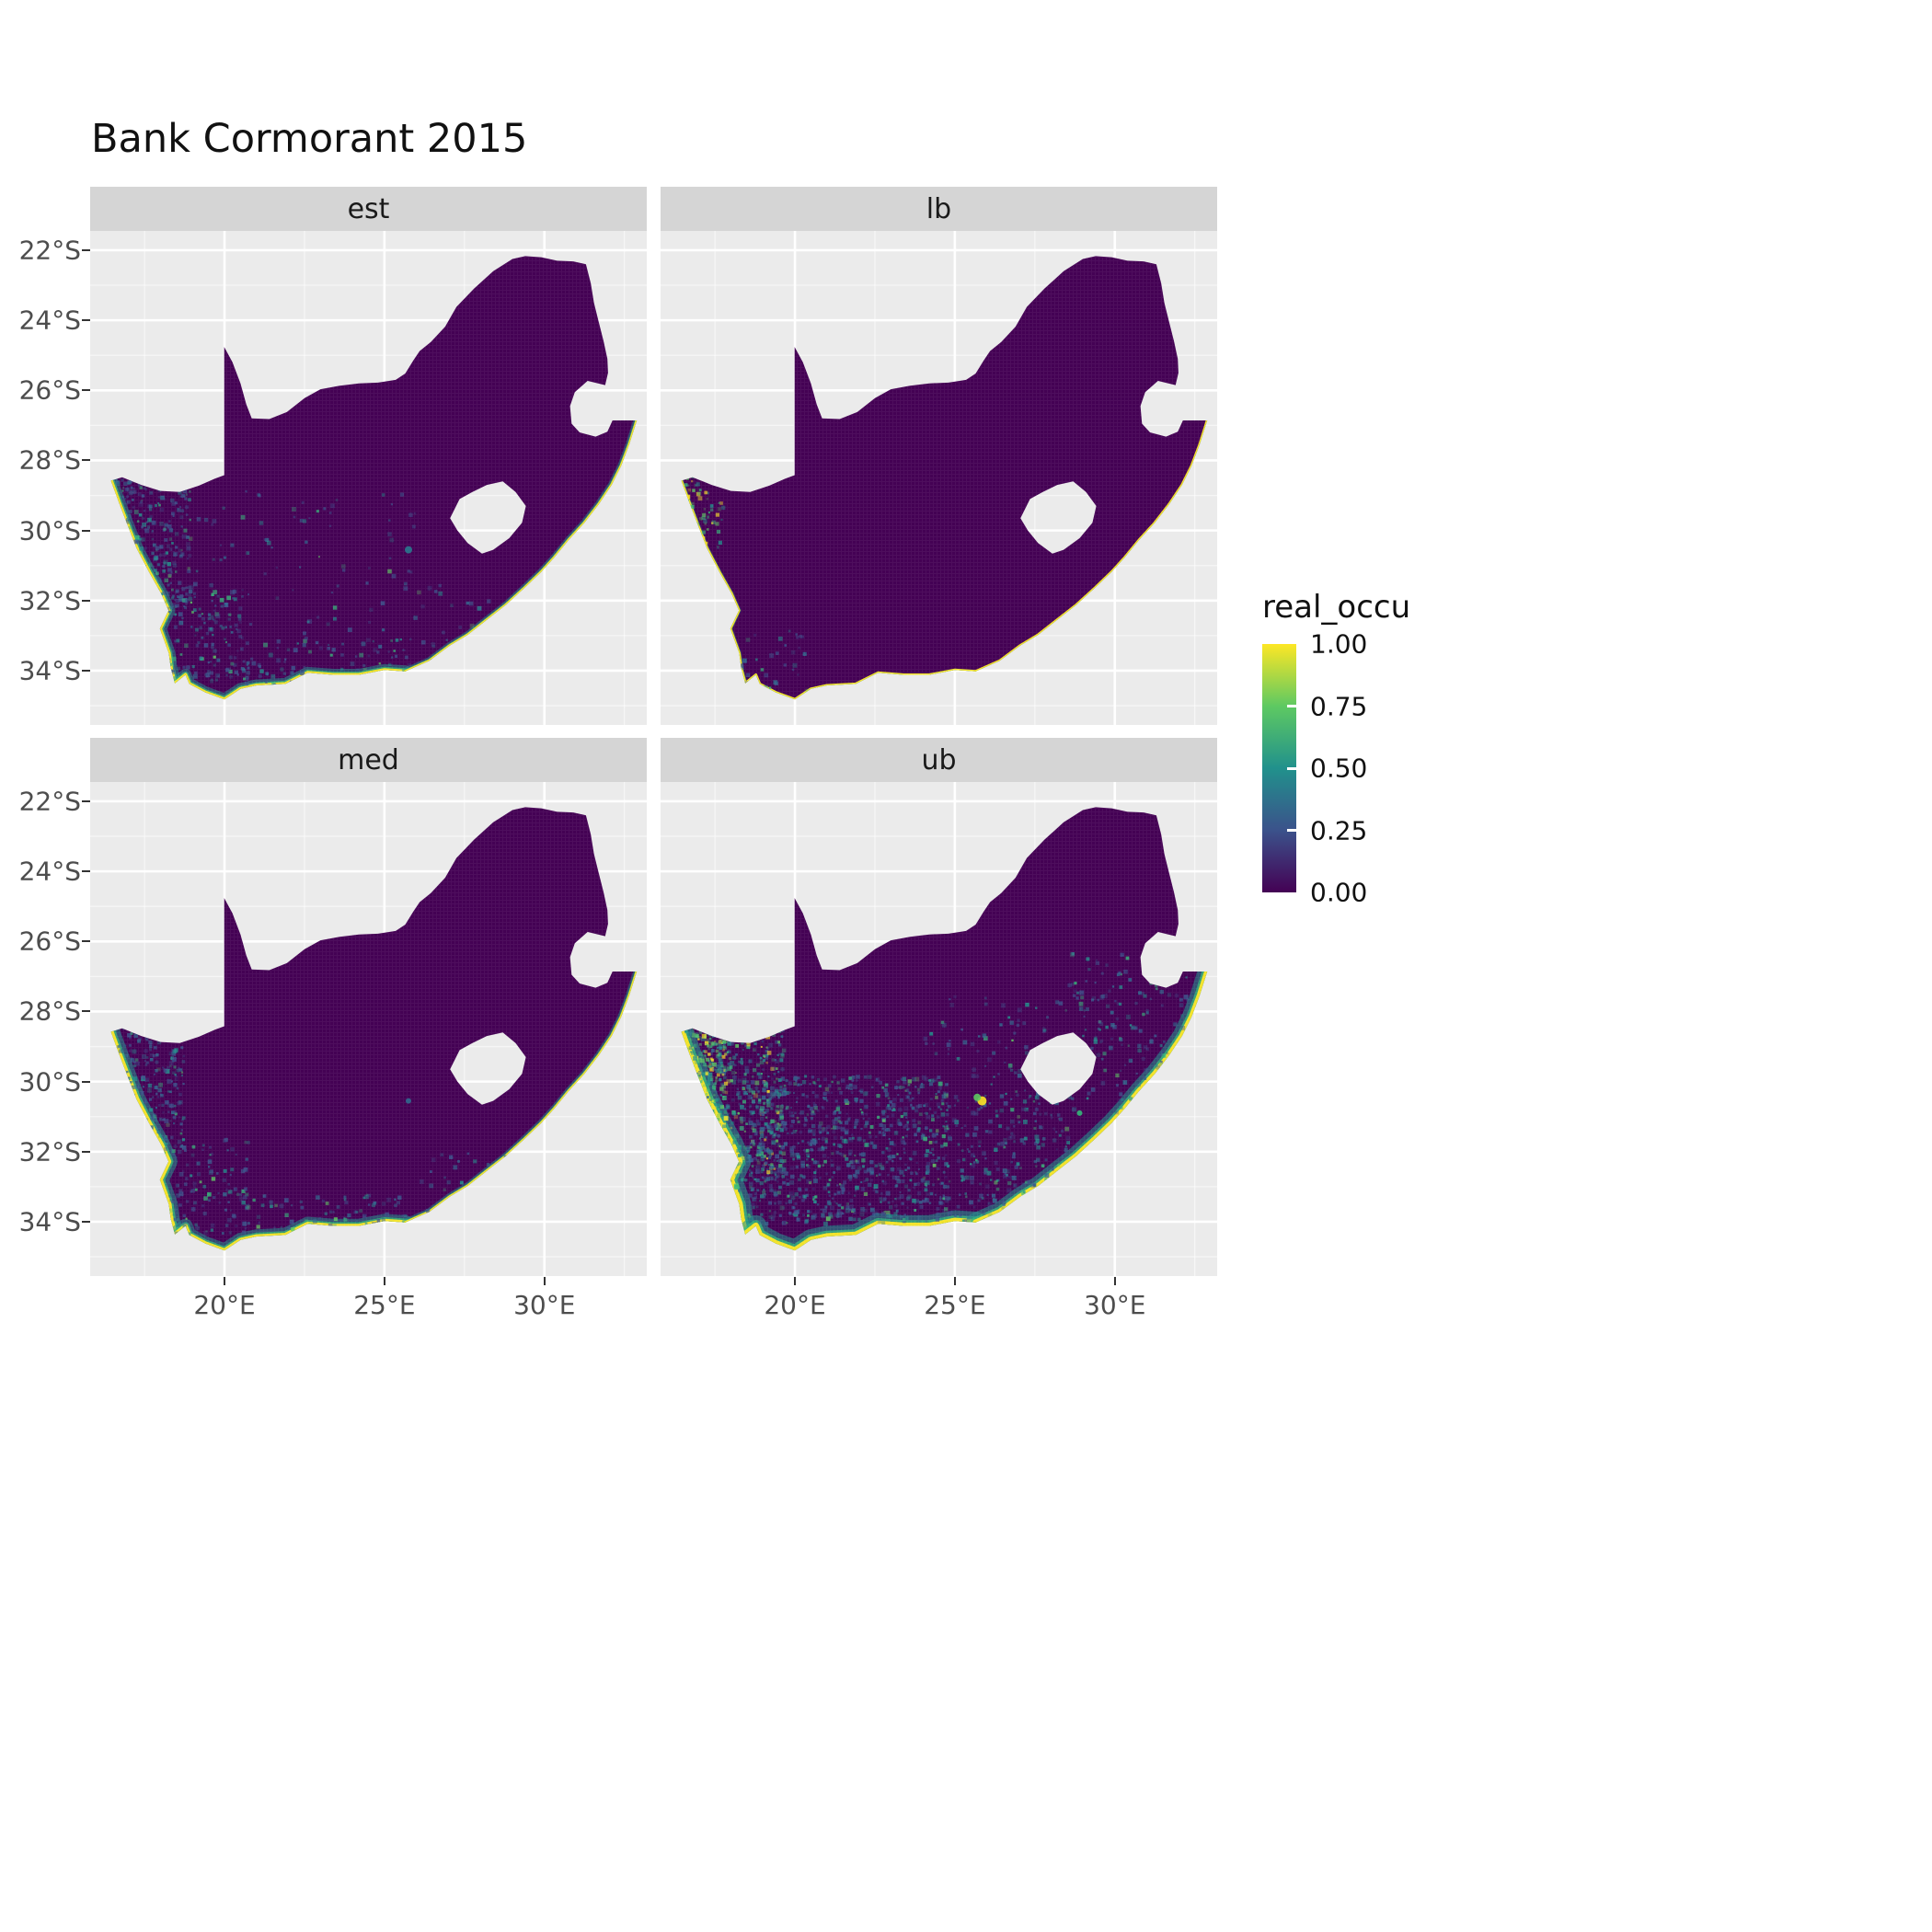  What do you see at coordinates (309, 139) in the screenshot?
I see `page-title: Bank Cormorant 2015` at bounding box center [309, 139].